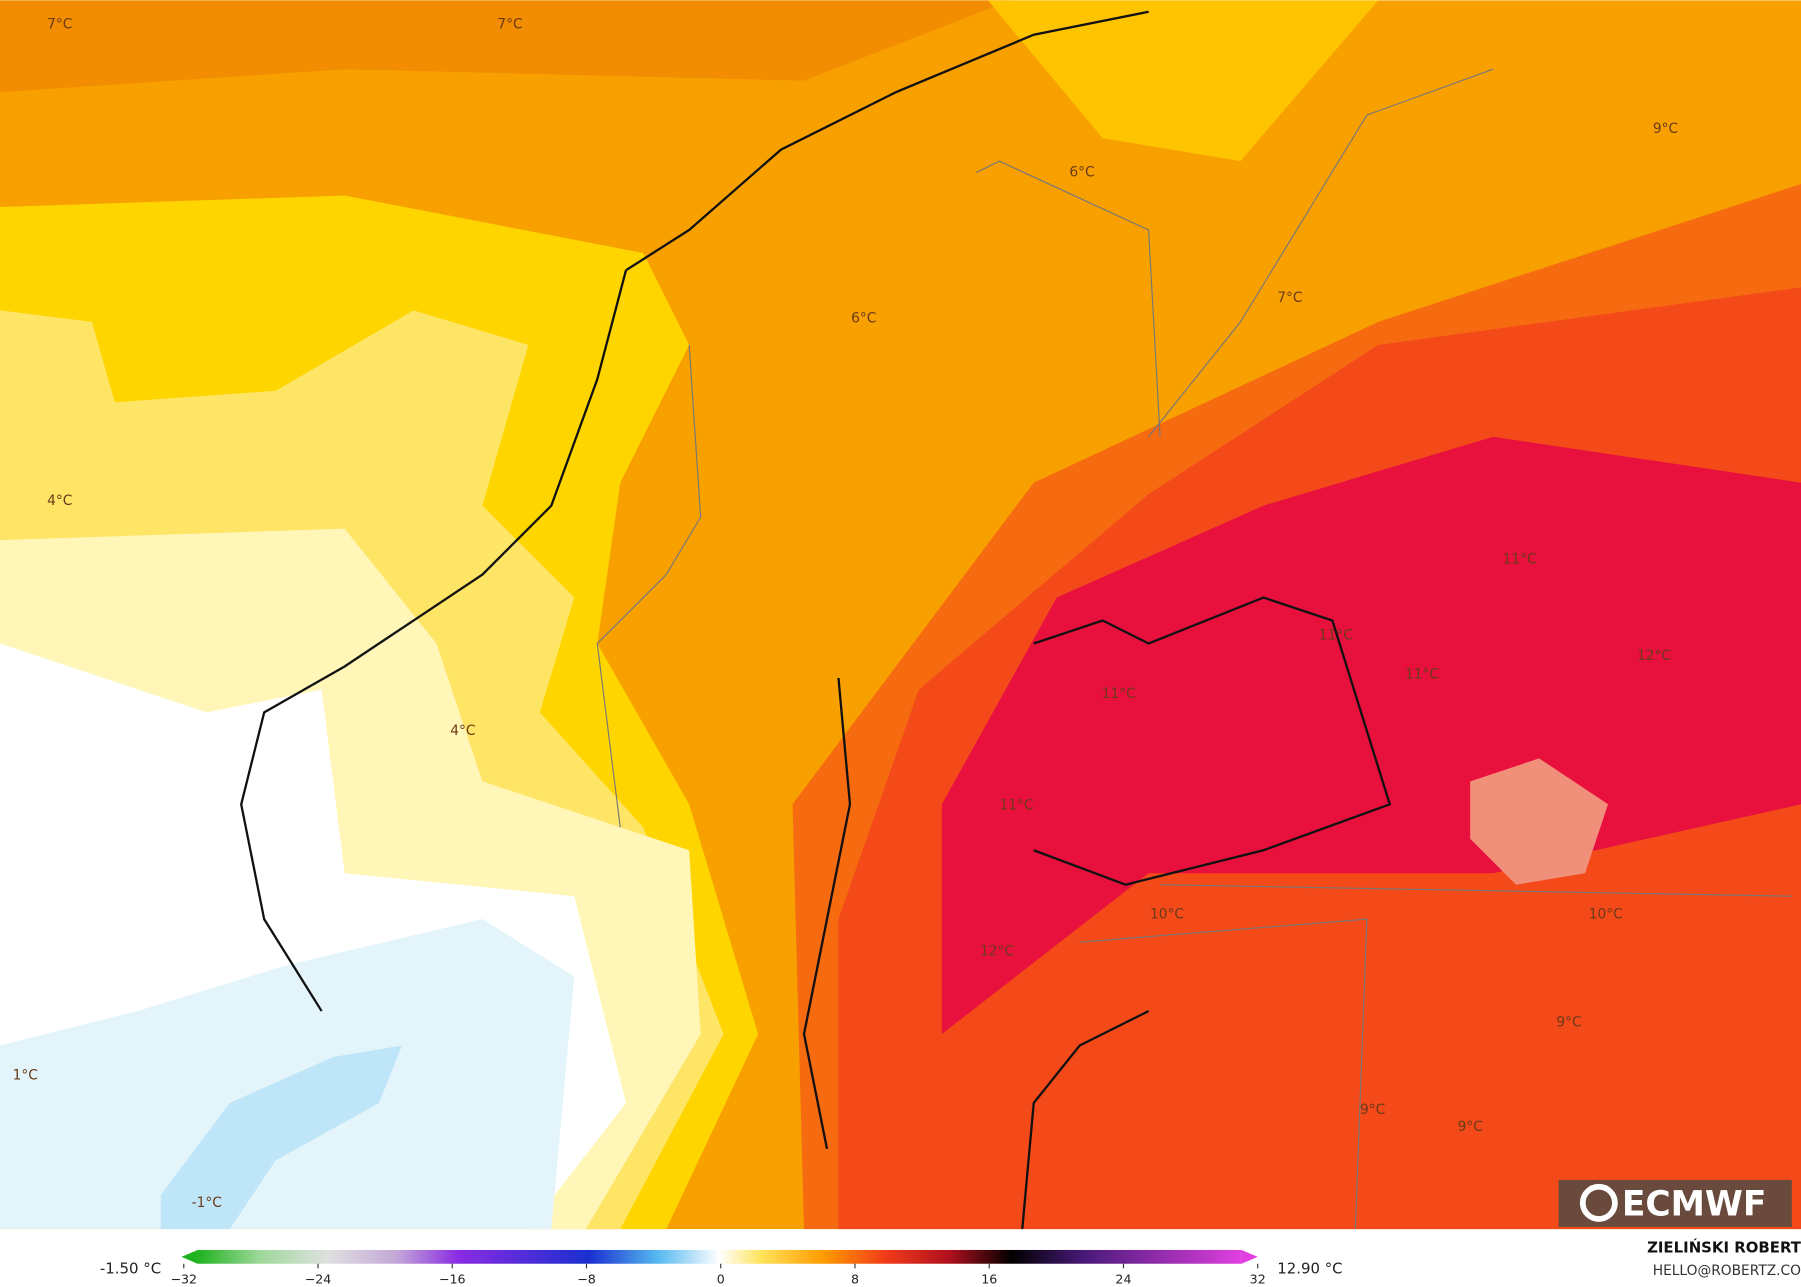 This screenshot has width=1801, height=1287. What do you see at coordinates (586, 1278) in the screenshot?
I see `colorbar-tick-label: −8` at bounding box center [586, 1278].